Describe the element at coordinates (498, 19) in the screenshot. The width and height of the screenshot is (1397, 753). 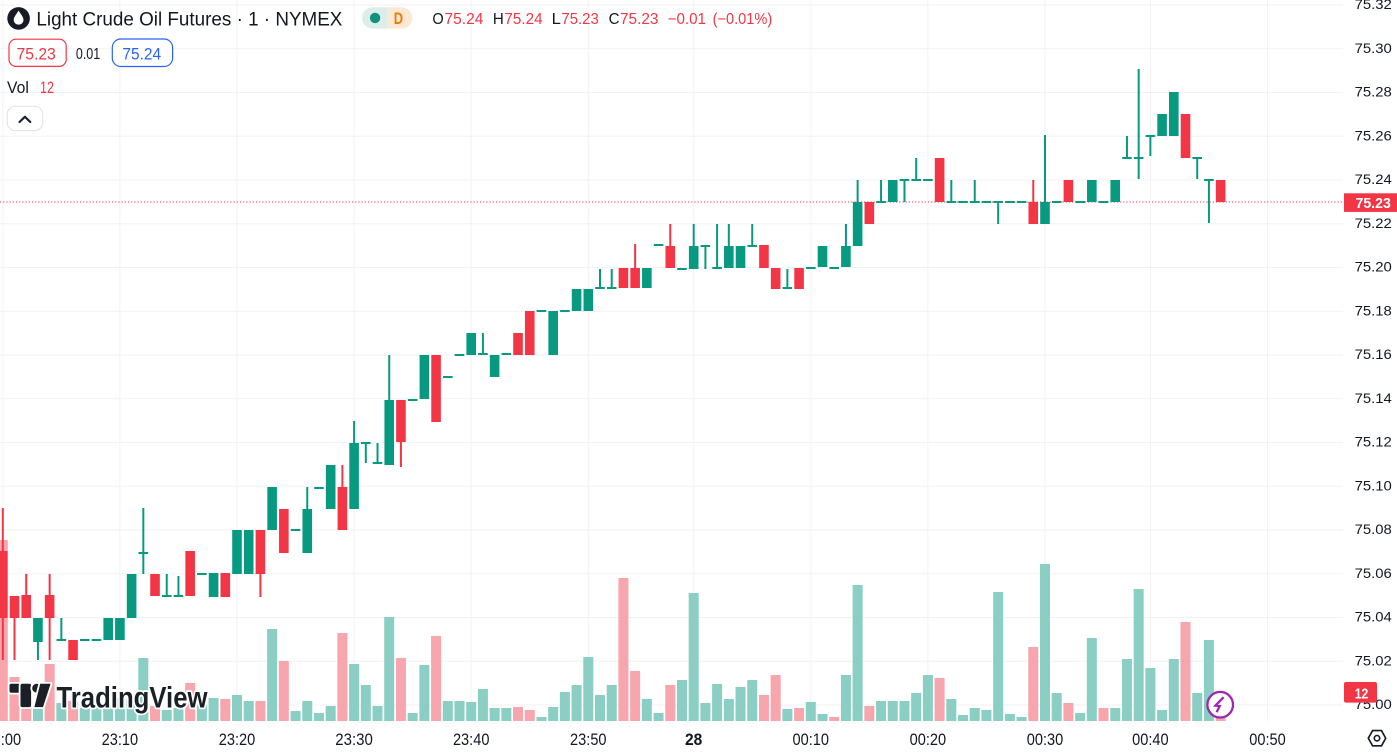
I see `svg-text: H` at that location.